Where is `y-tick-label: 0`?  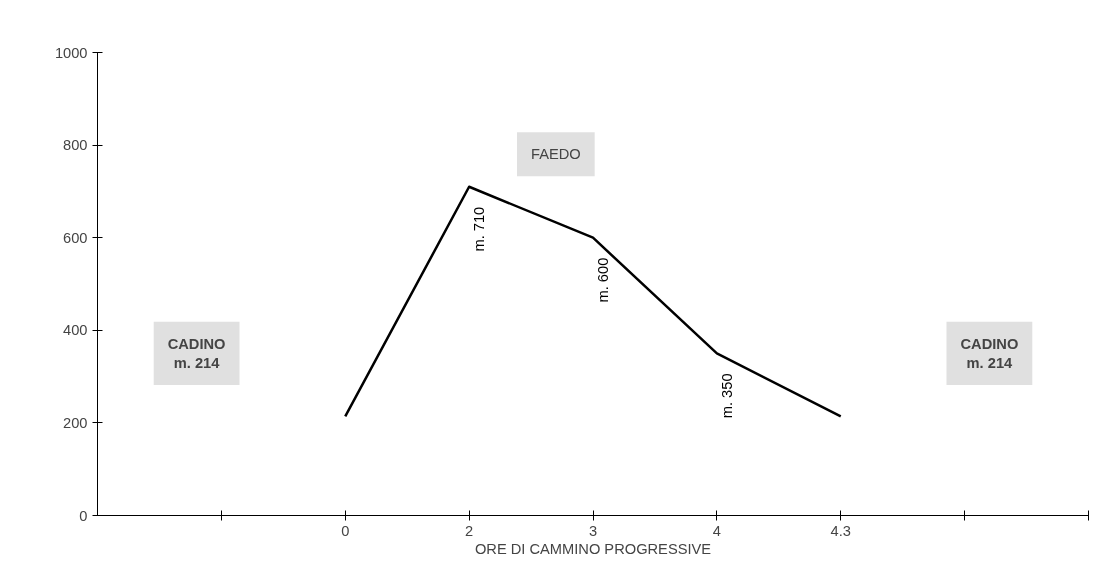
y-tick-label: 0 is located at coordinates (83, 515).